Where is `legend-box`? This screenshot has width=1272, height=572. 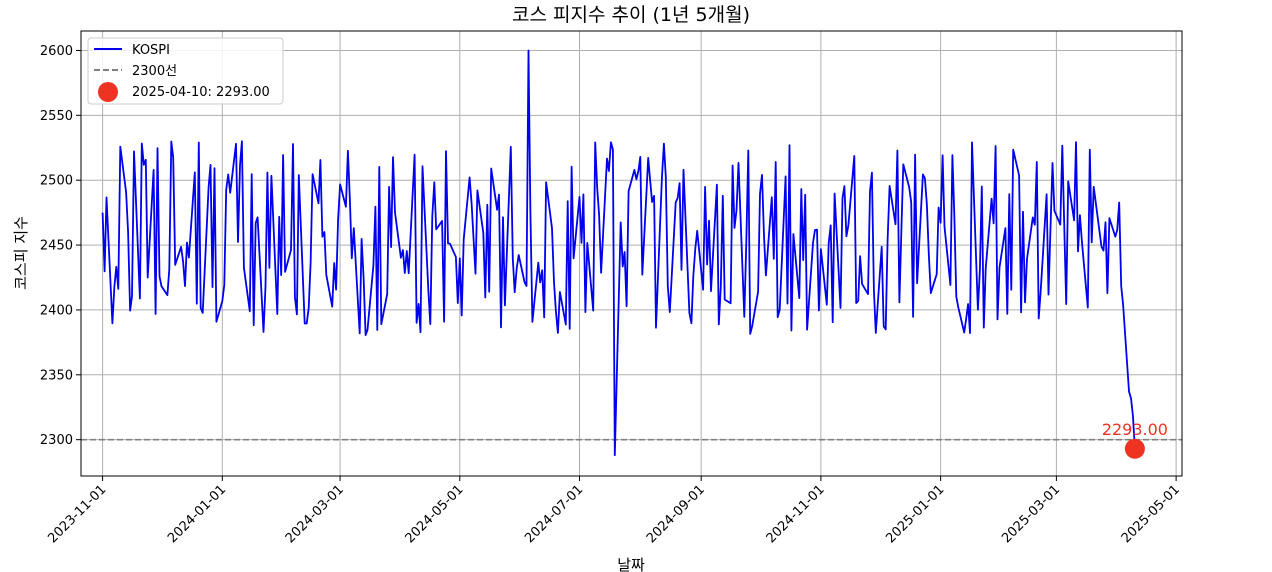
legend-box is located at coordinates (185, 71).